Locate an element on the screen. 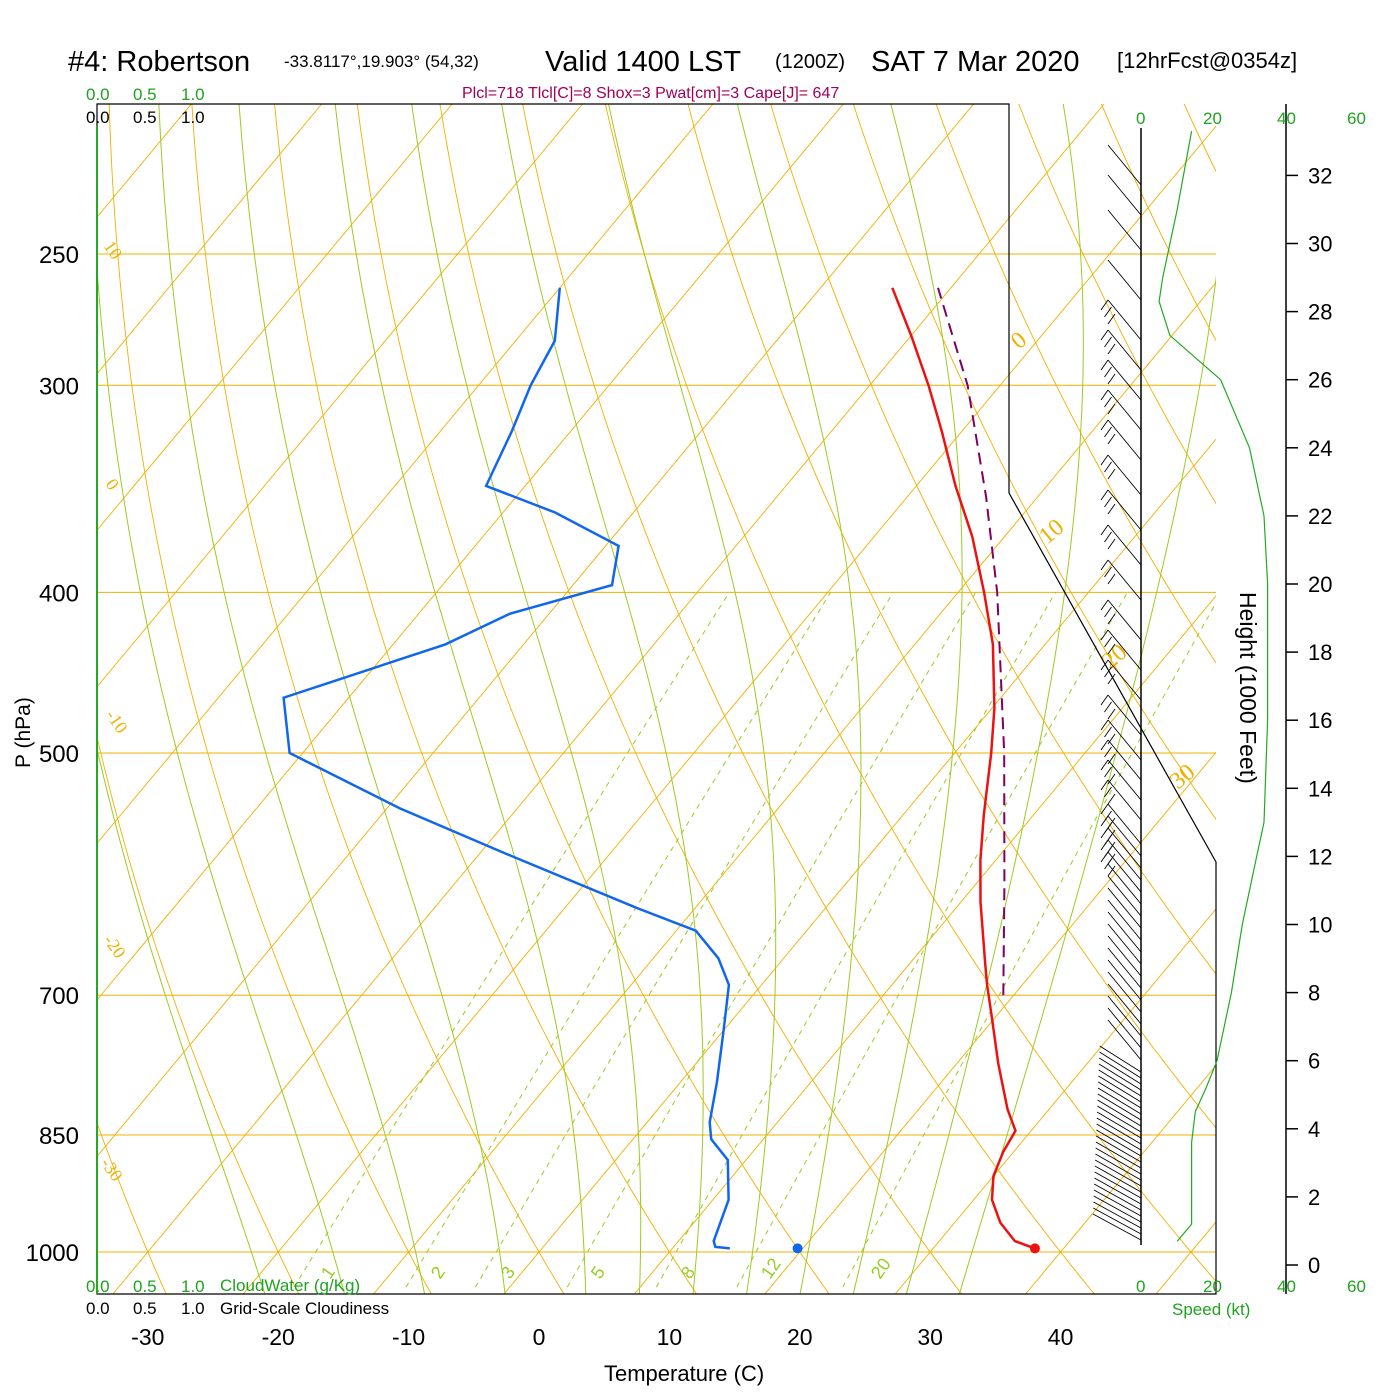 The width and height of the screenshot is (1400, 1400). x-tick-label: 40 is located at coordinates (1061, 1337).